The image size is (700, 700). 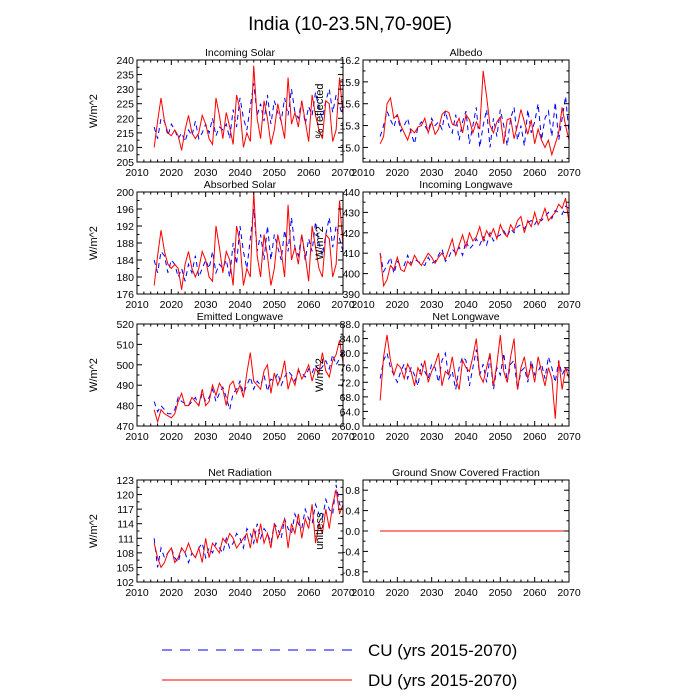 I want to click on plot-frame, so click(x=466, y=243).